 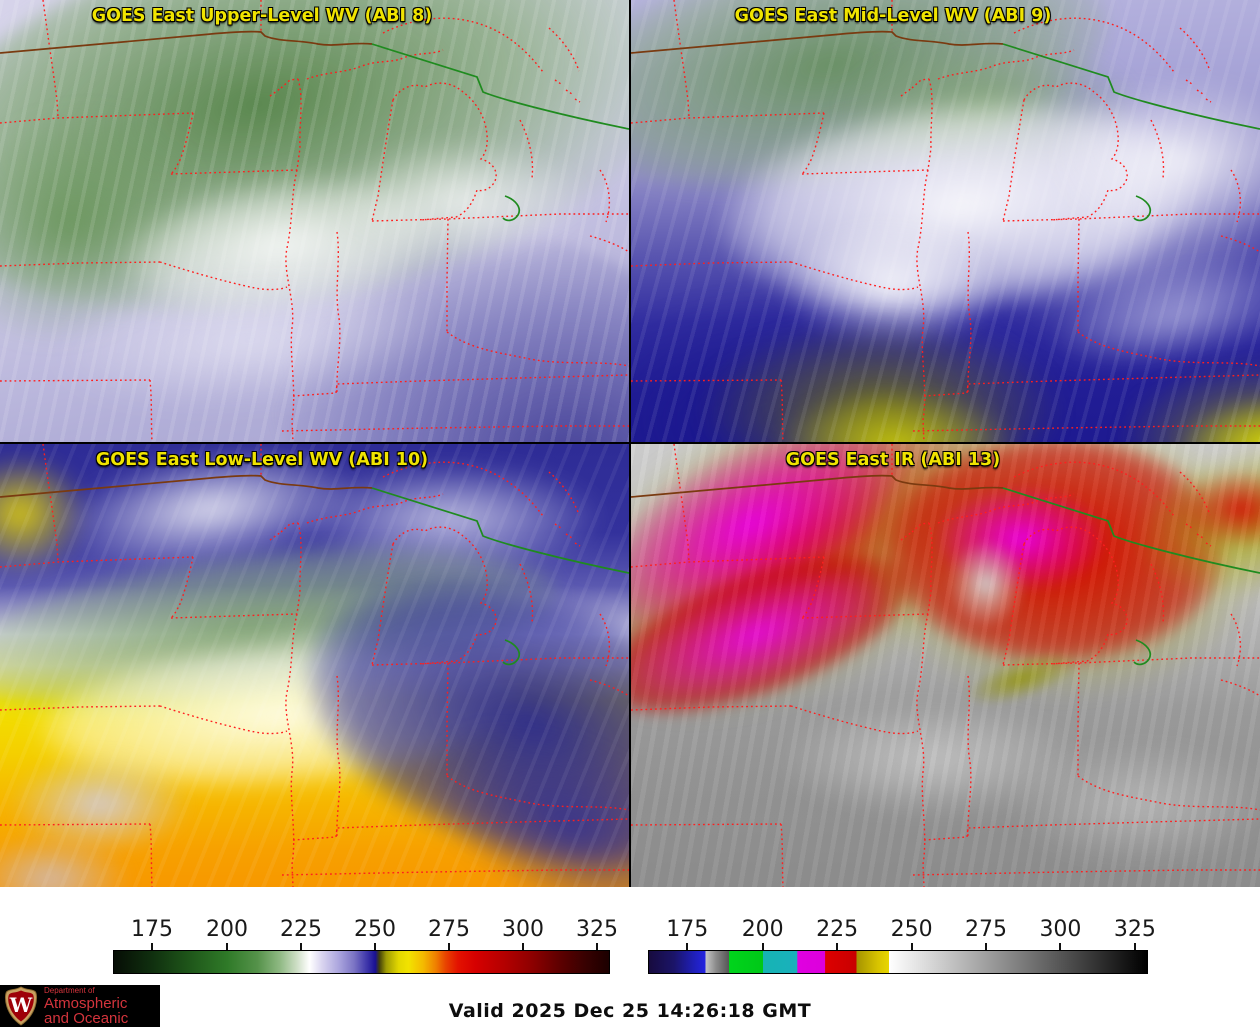 What do you see at coordinates (893, 16) in the screenshot?
I see `panel-title-abi9: GOES East Mid-Level WV (ABI 9)` at bounding box center [893, 16].